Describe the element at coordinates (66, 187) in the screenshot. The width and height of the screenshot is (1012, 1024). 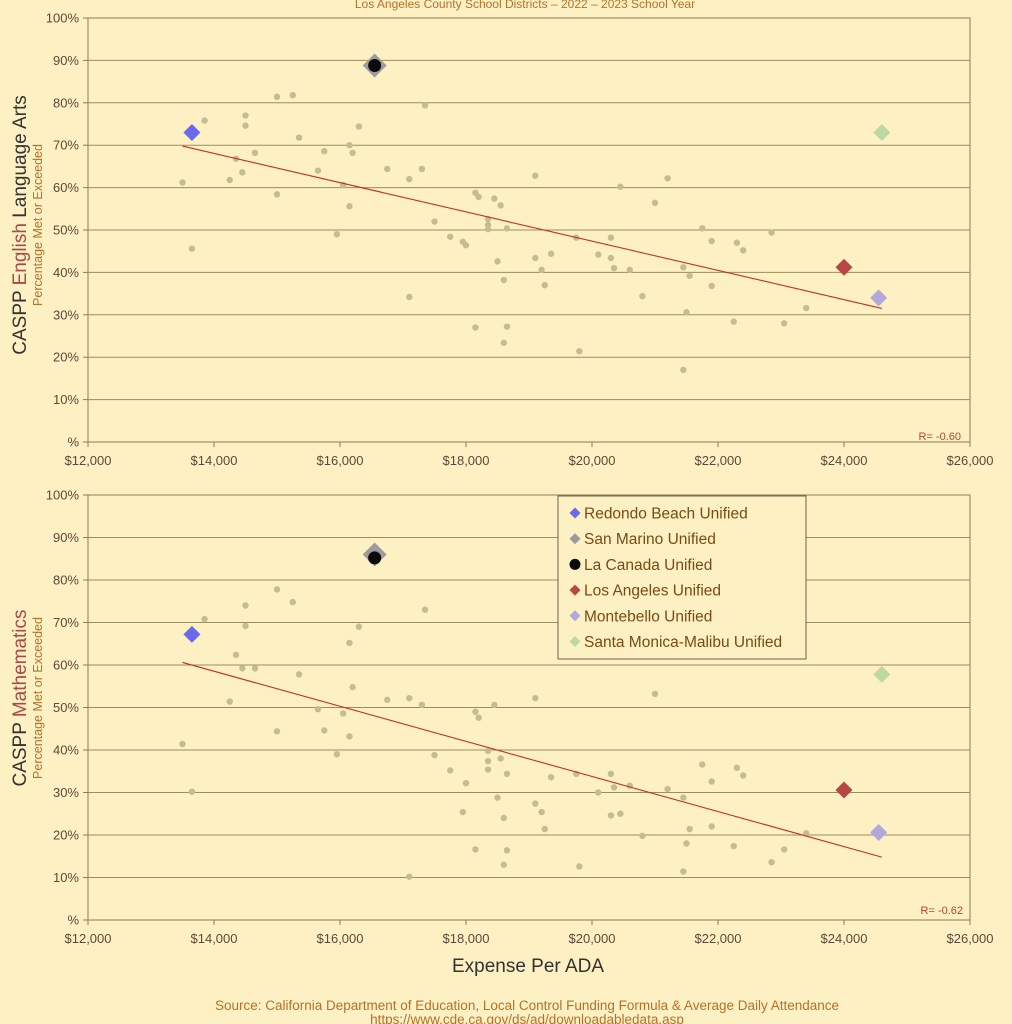
I see `ela-y-tick-label: 60%` at that location.